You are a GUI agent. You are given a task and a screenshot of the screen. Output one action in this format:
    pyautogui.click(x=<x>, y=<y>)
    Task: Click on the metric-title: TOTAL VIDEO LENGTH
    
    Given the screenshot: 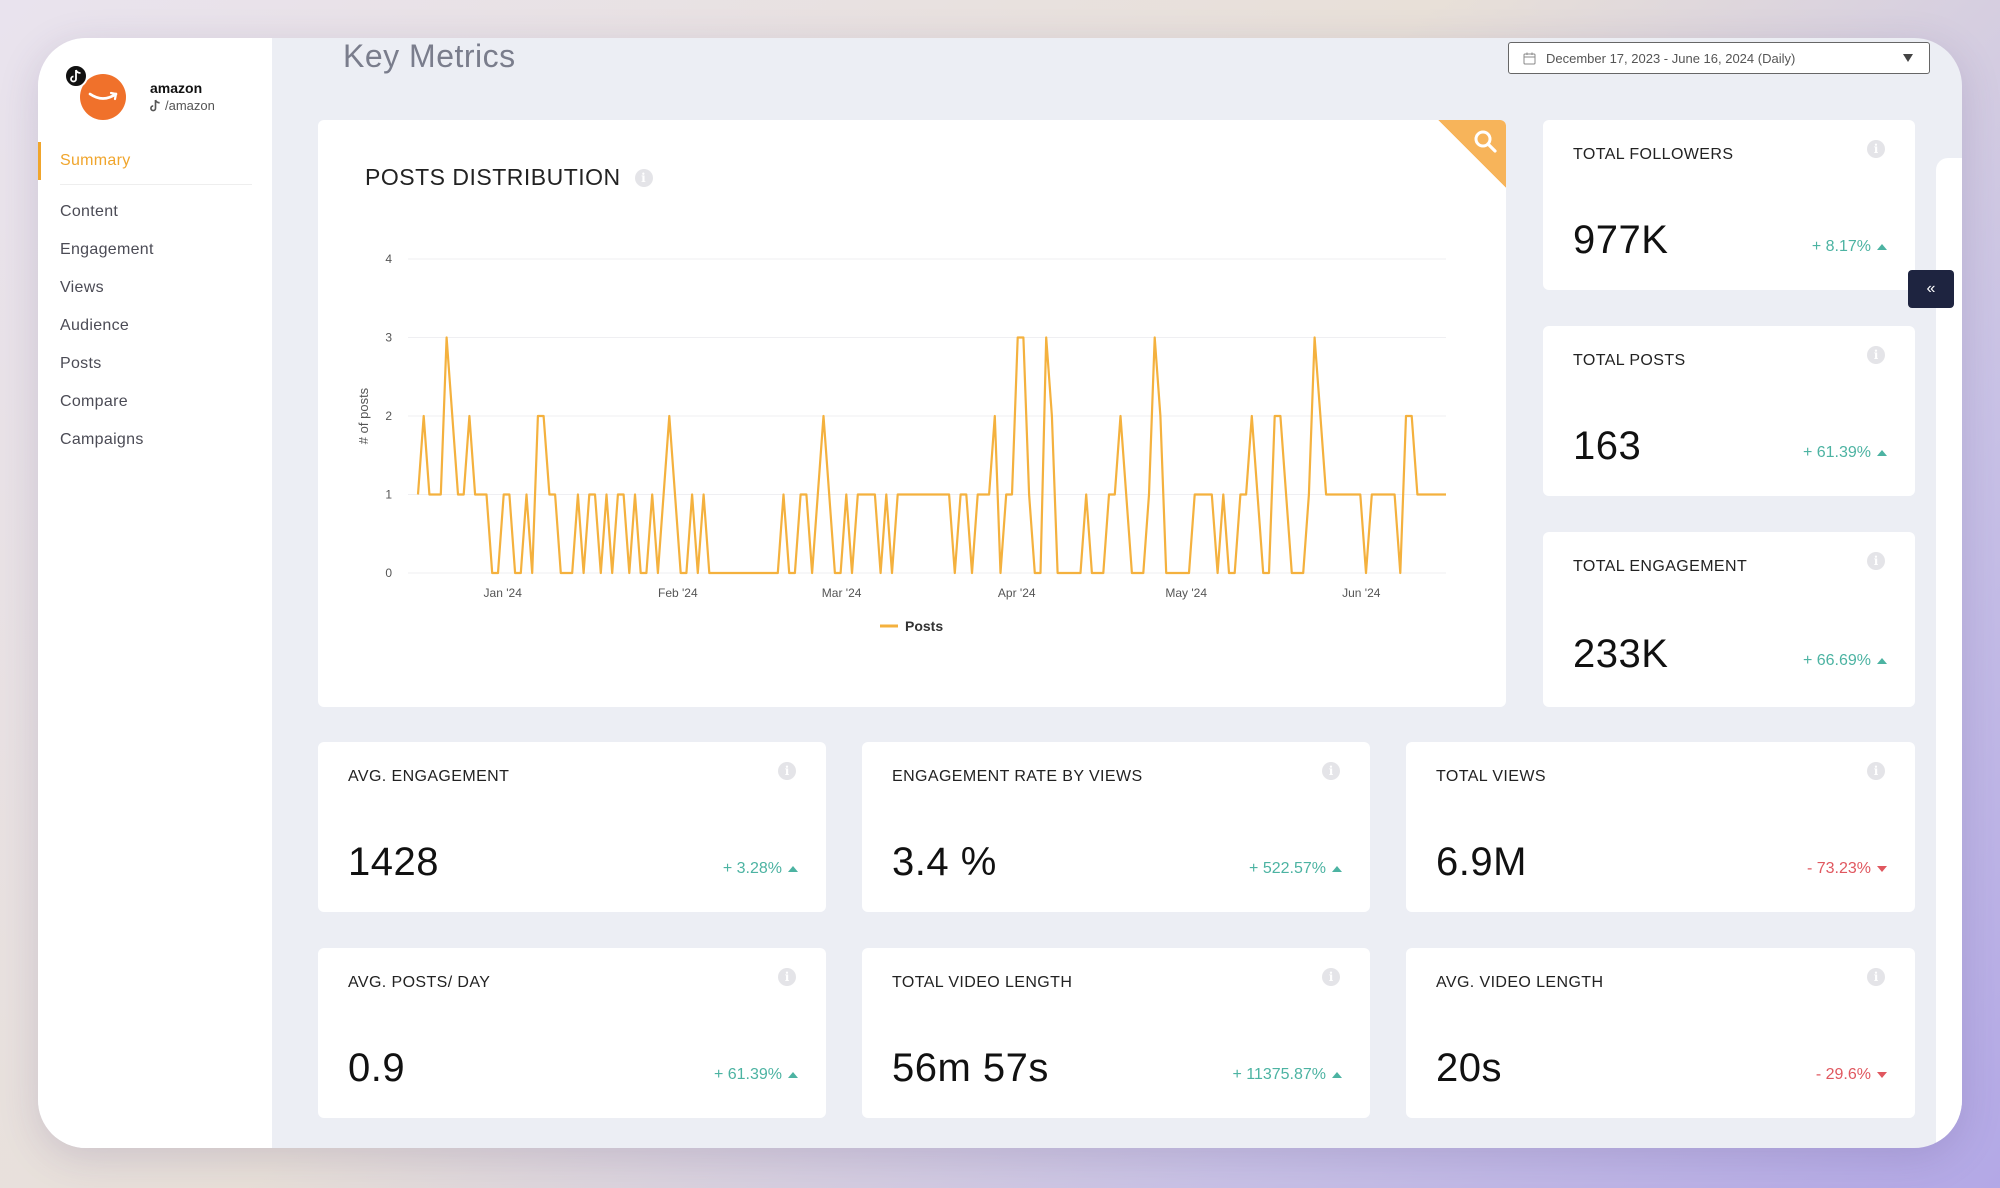 What is the action you would take?
    pyautogui.click(x=982, y=982)
    